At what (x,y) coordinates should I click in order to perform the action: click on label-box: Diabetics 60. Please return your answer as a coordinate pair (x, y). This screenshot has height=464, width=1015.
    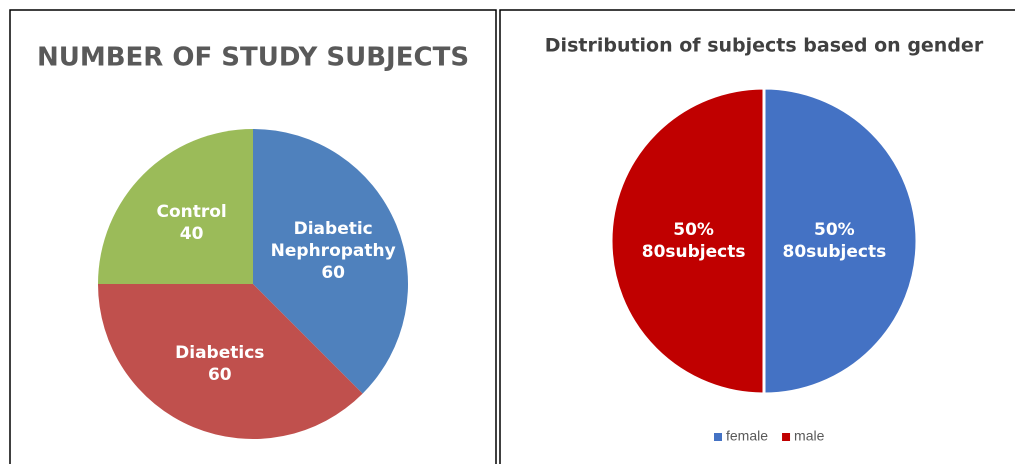
    Looking at the image, I should click on (220, 364).